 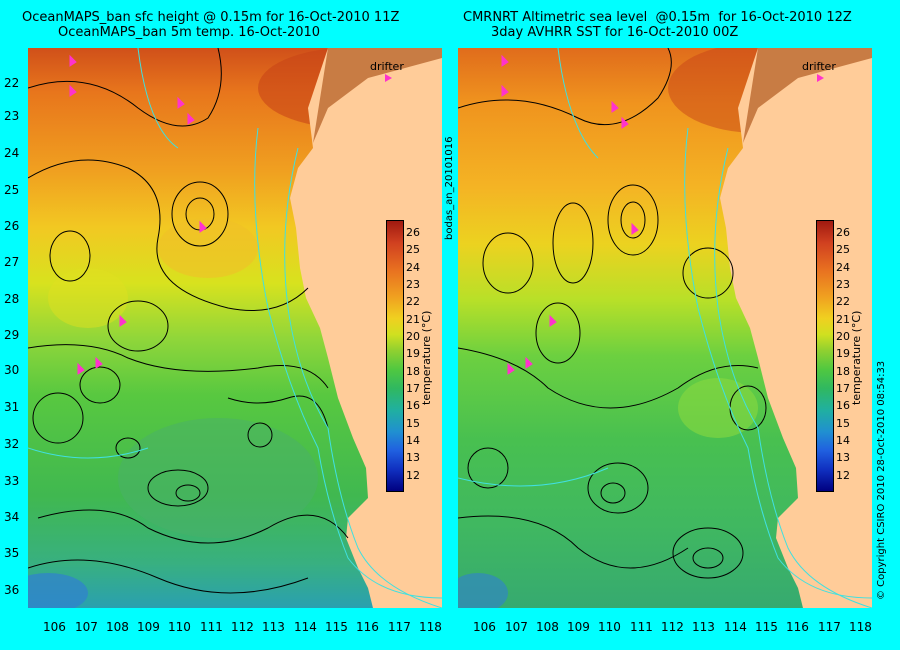 I want to click on lat-label: 32, so click(x=12, y=444).